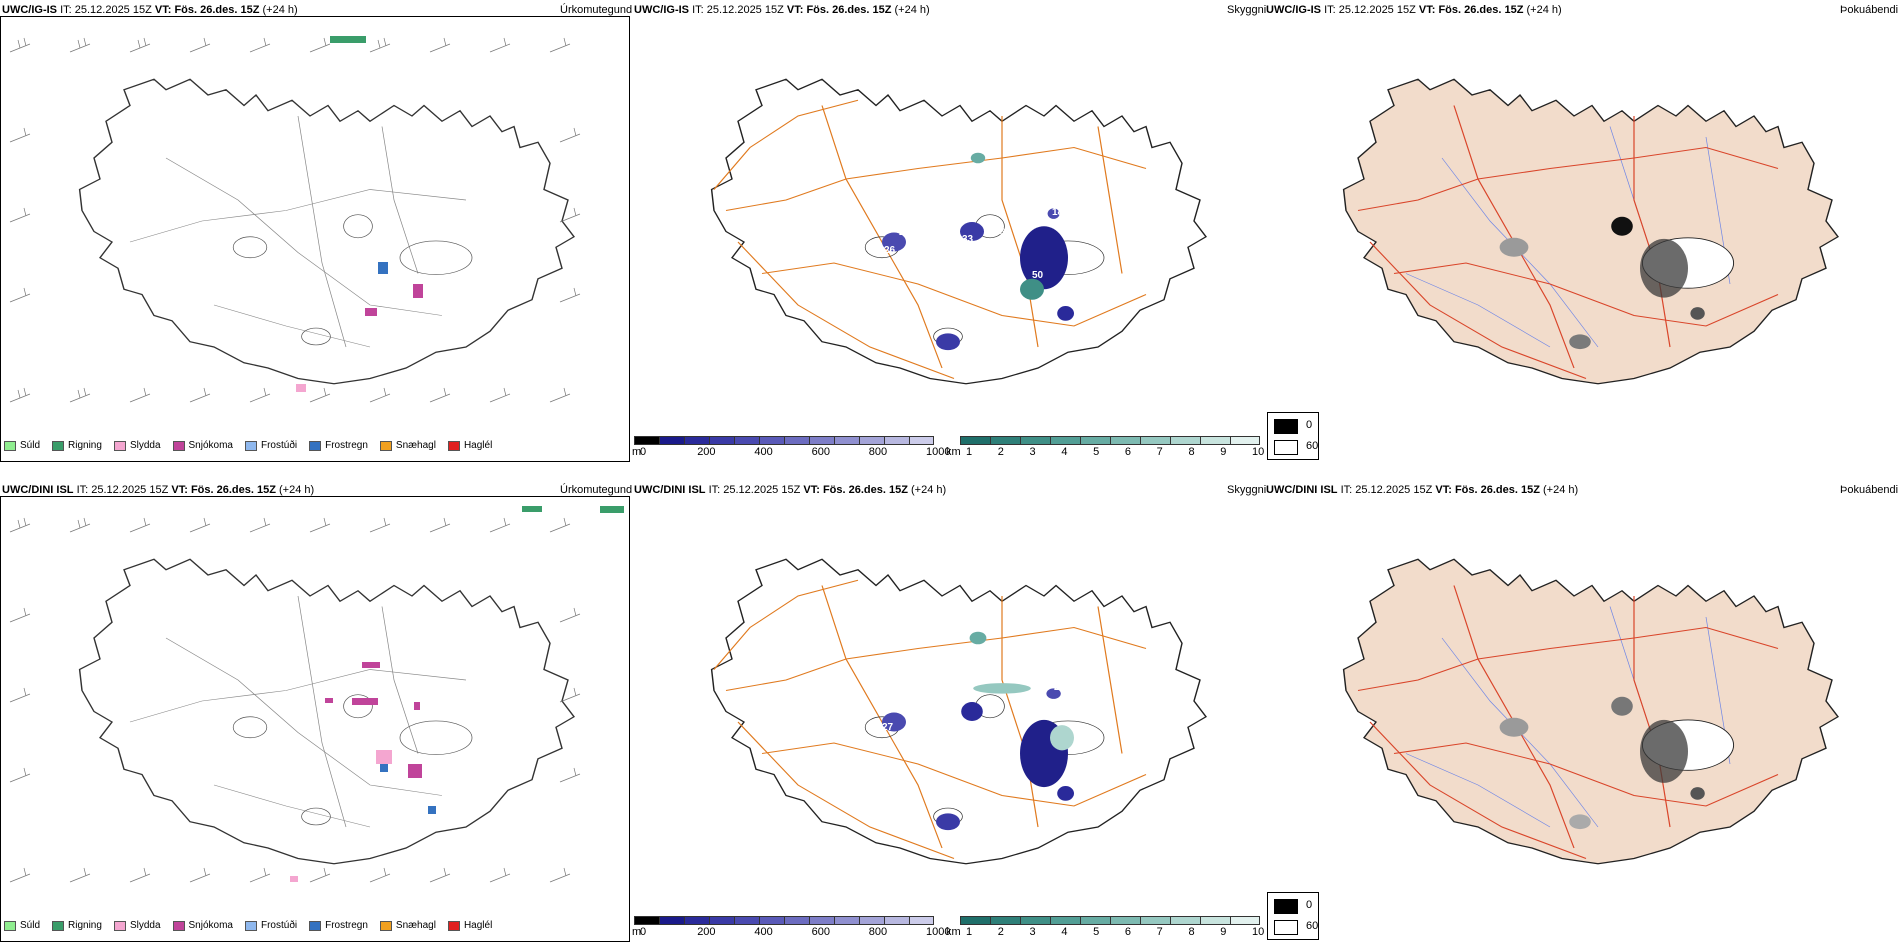  I want to click on vis-label: 27, so click(925, 389).